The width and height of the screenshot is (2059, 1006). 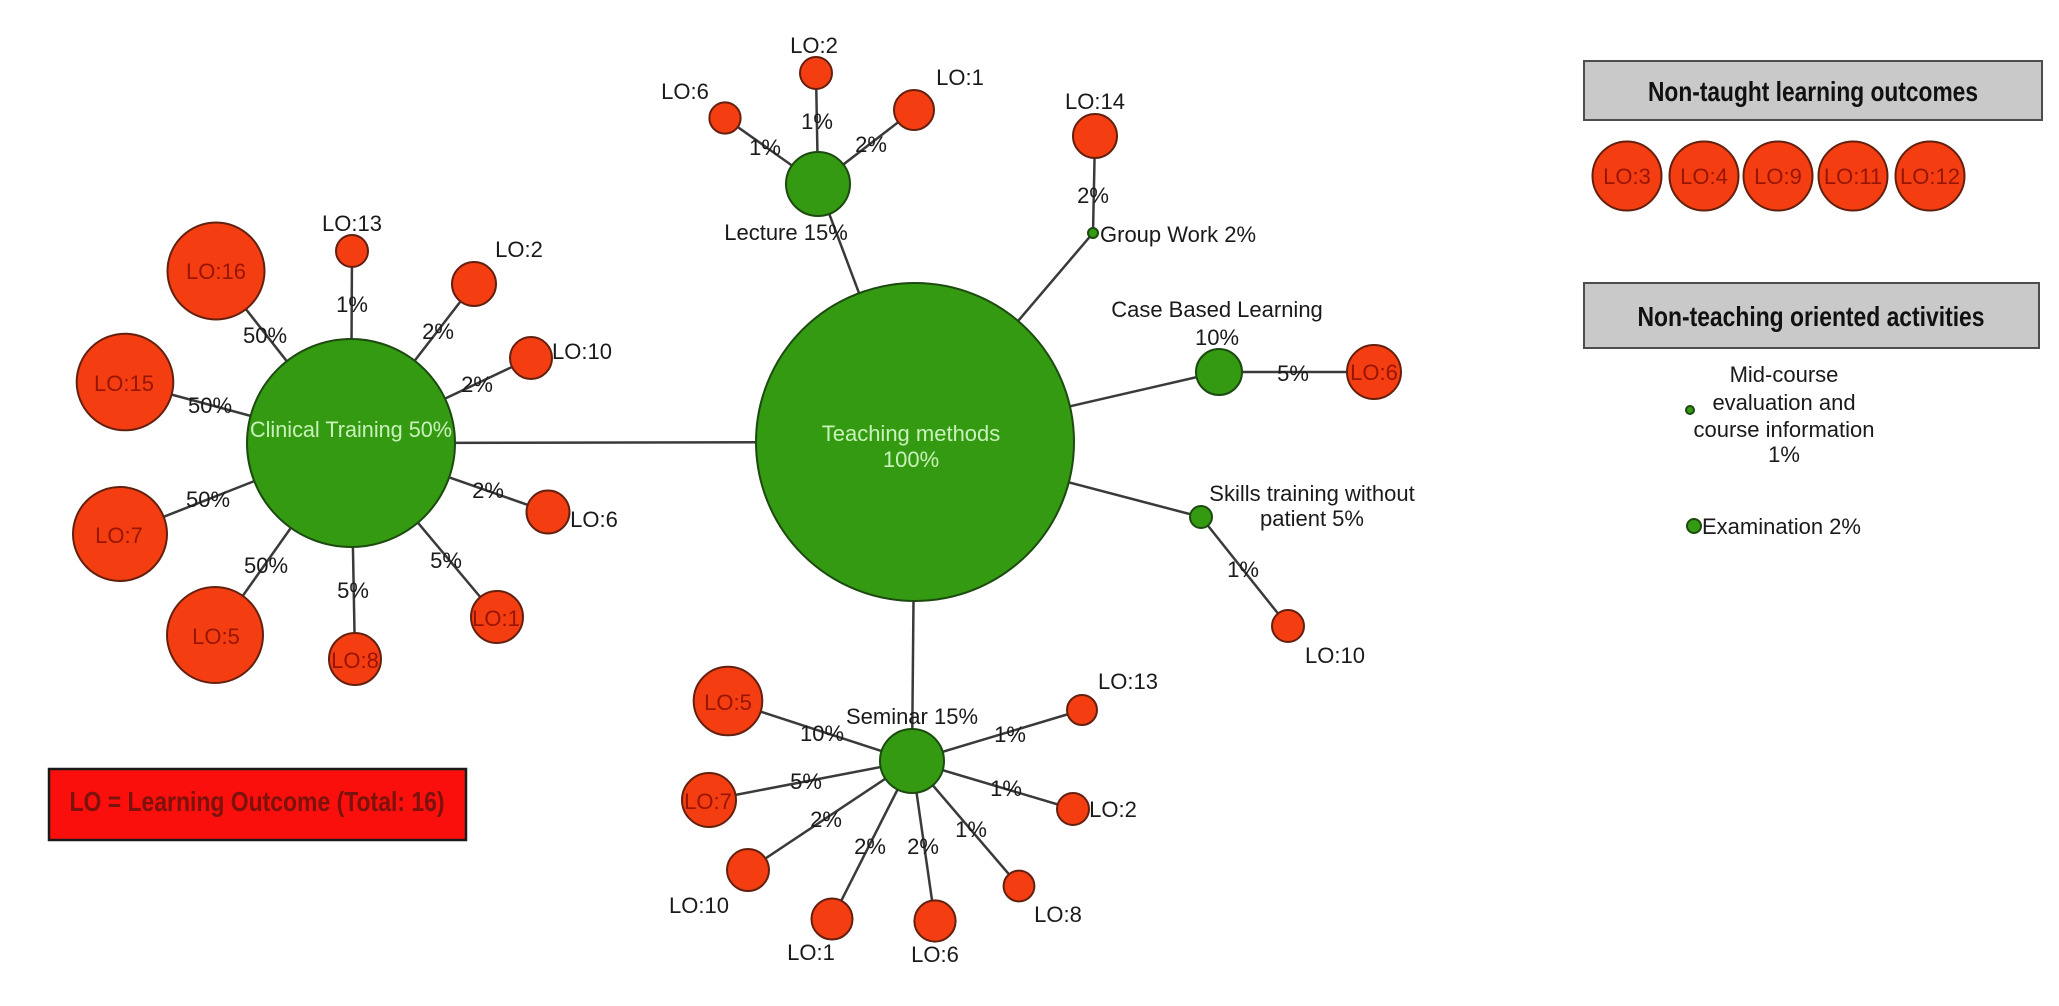 I want to click on svg-text: LO:3, so click(x=1627, y=176).